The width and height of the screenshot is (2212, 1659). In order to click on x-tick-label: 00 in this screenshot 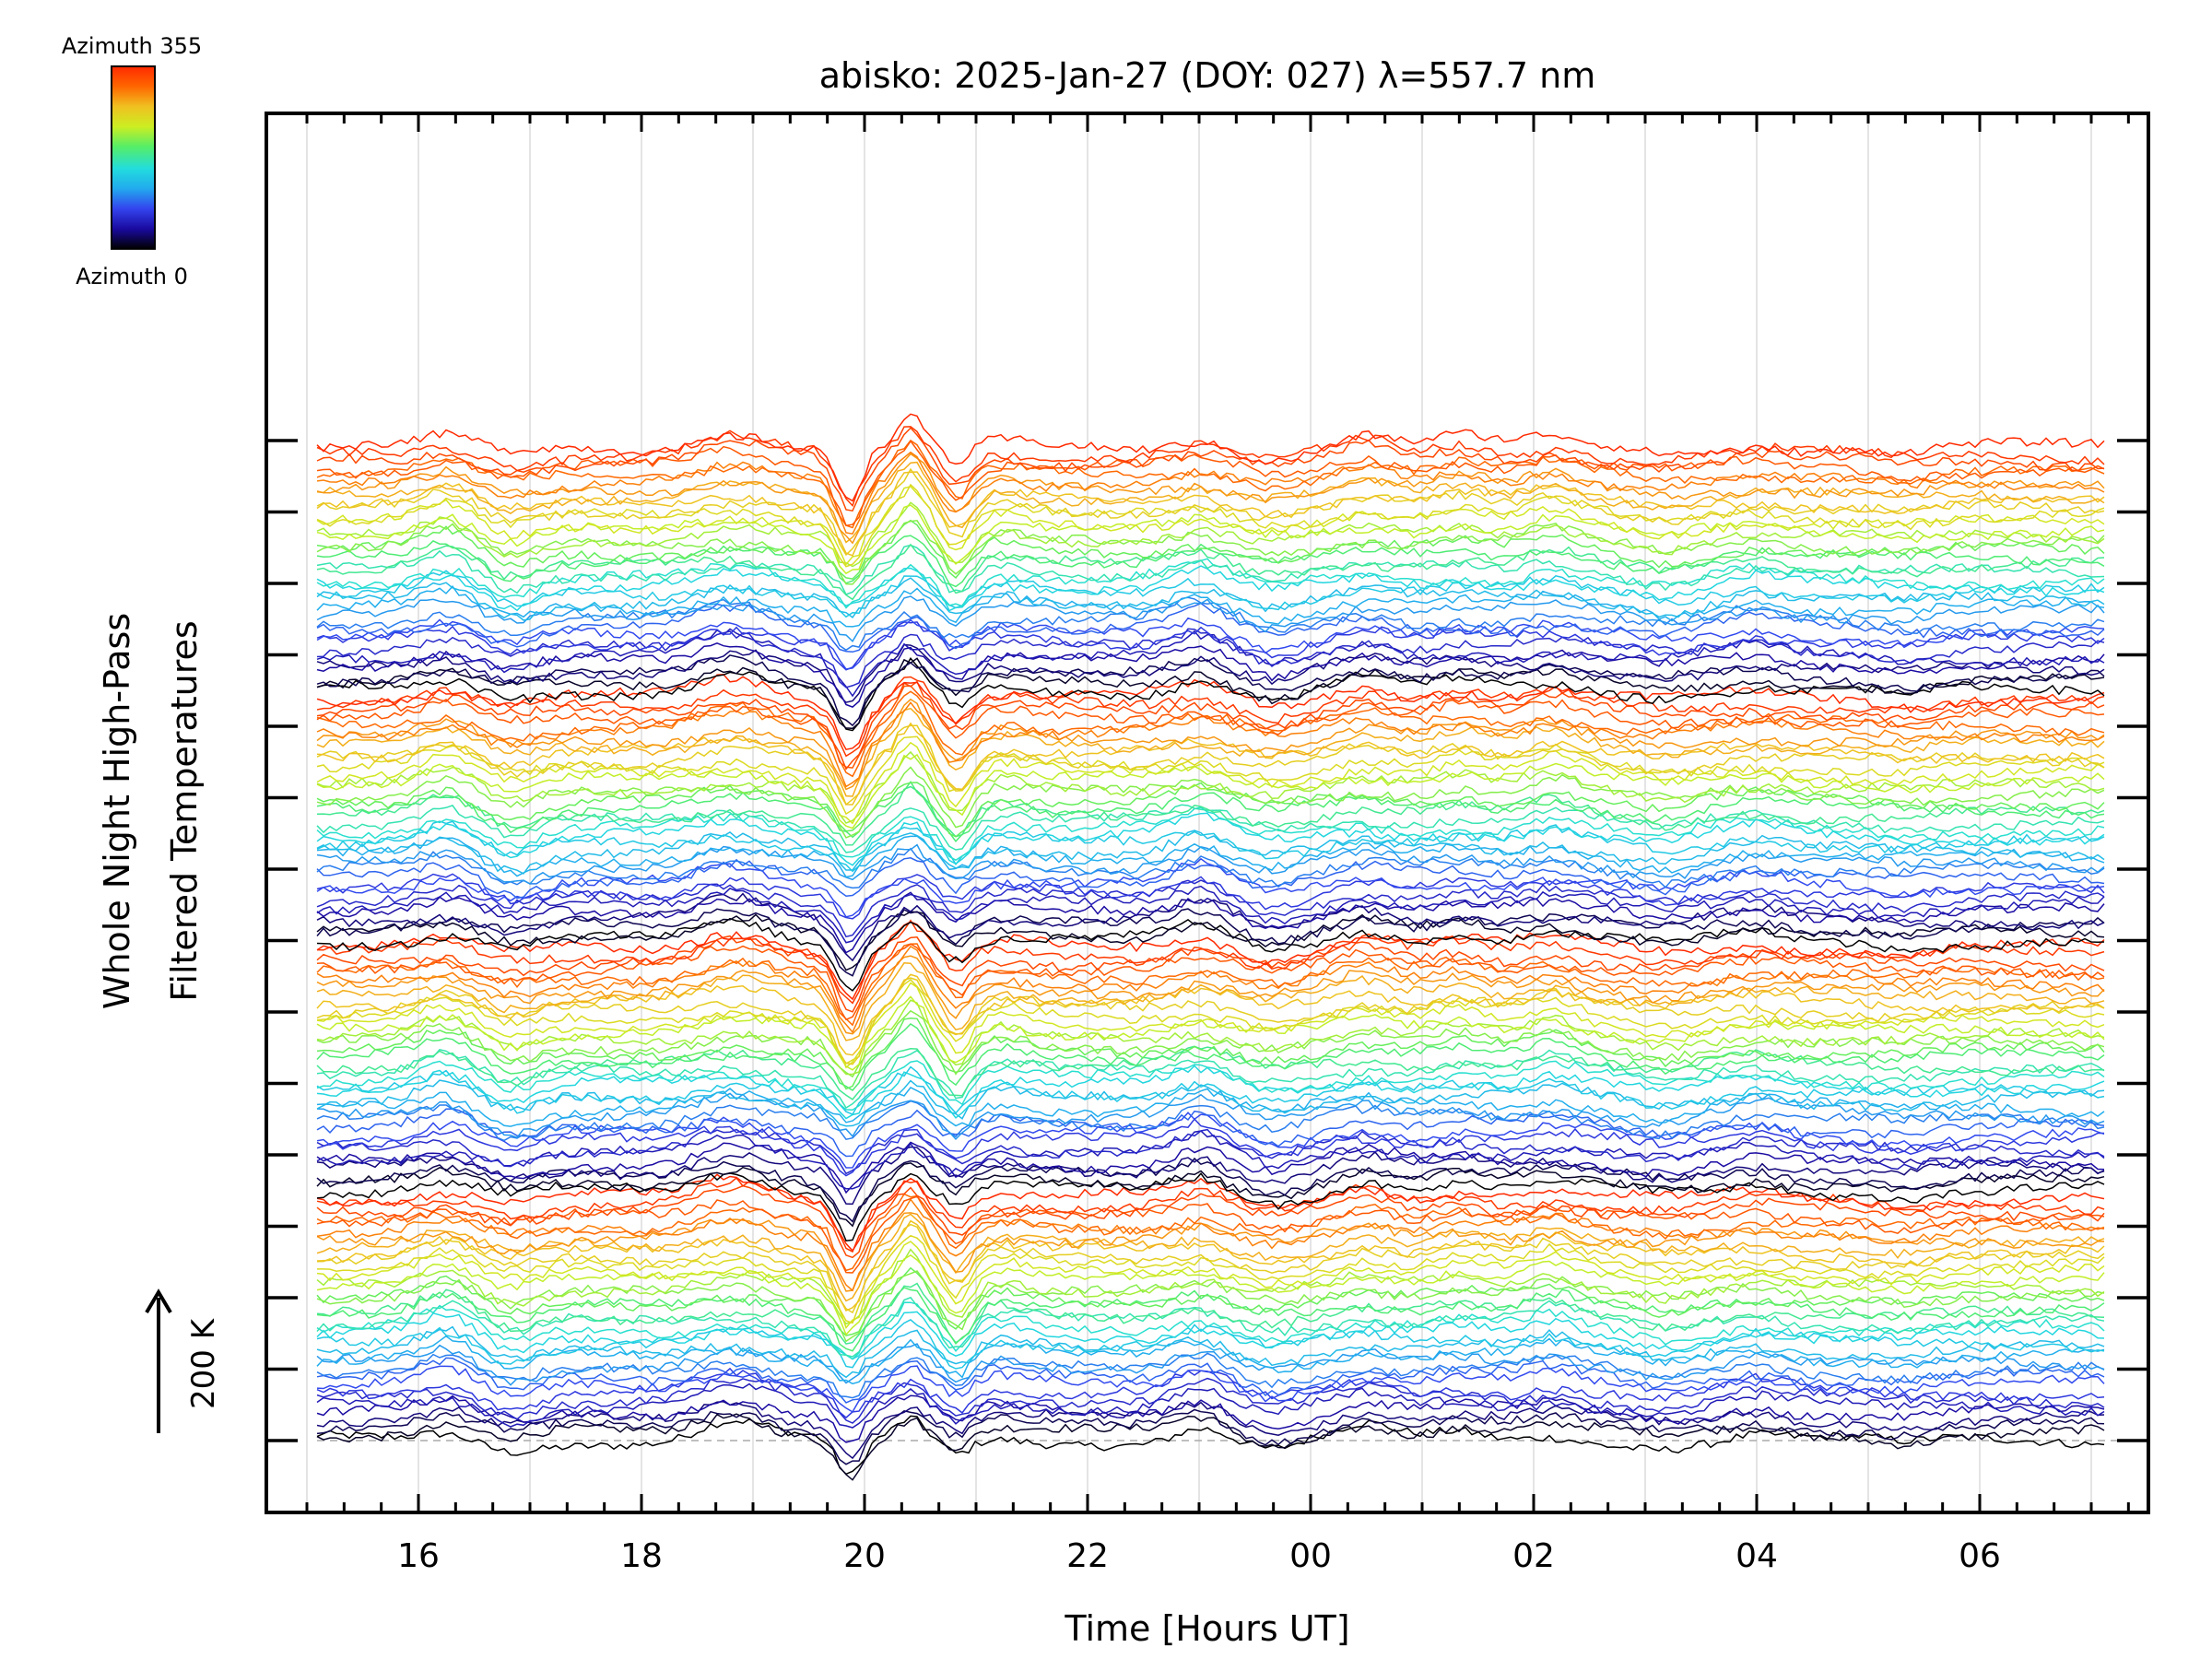, I will do `click(1310, 1556)`.